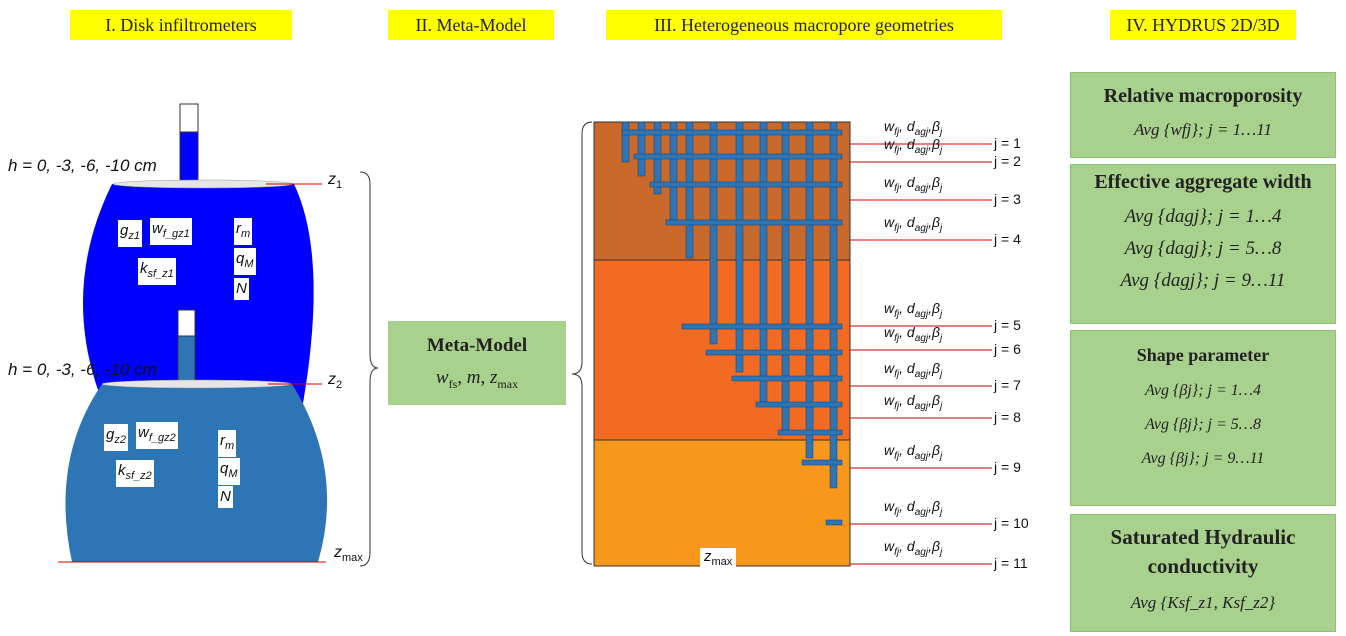 Image resolution: width=1346 pixels, height=636 pixels. What do you see at coordinates (369, 369) in the screenshot?
I see `disk-brace` at bounding box center [369, 369].